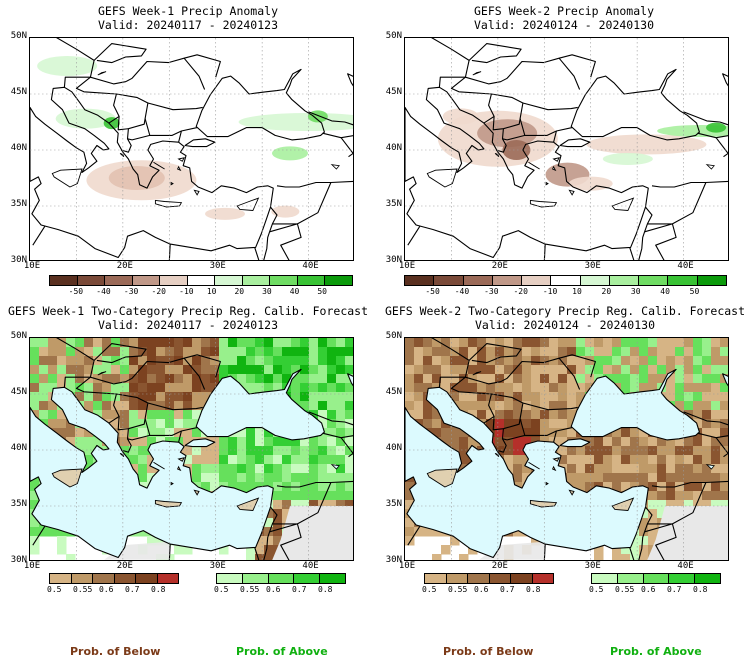 The width and height of the screenshot is (752, 662). I want to click on colorbar-tick-label: -20, so click(520, 291).